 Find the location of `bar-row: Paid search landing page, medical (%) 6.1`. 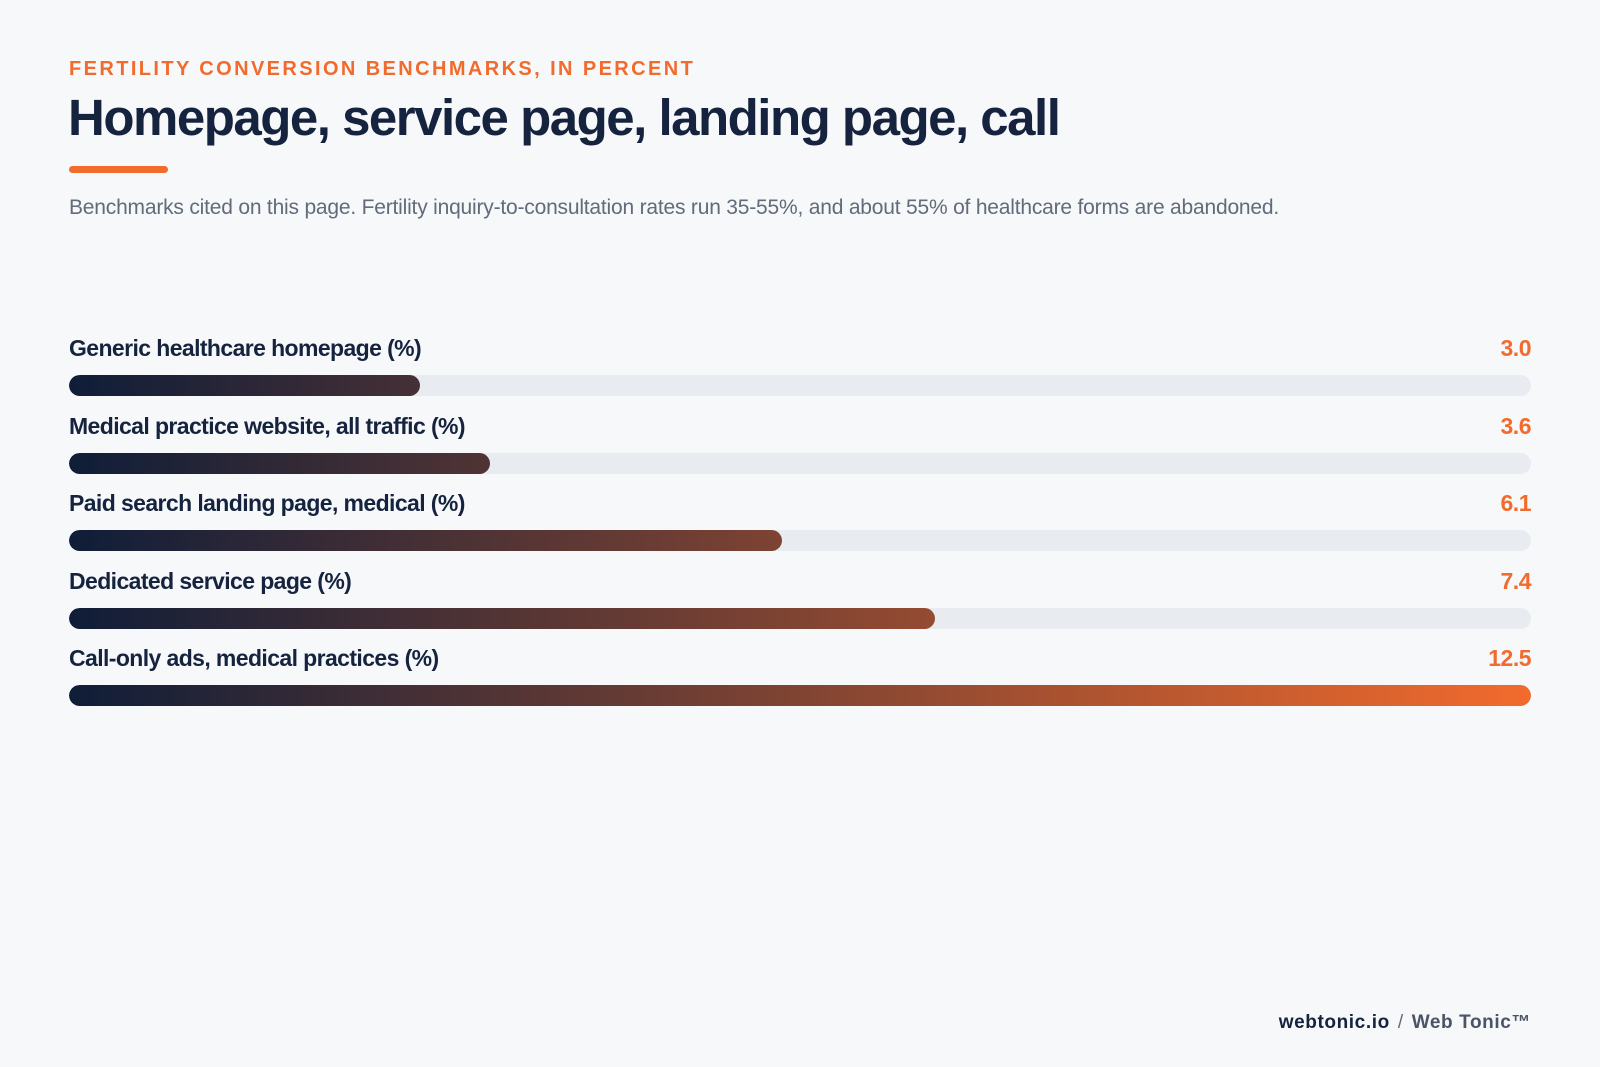

bar-row: Paid search landing page, medical (%) 6.1 is located at coordinates (800, 529).